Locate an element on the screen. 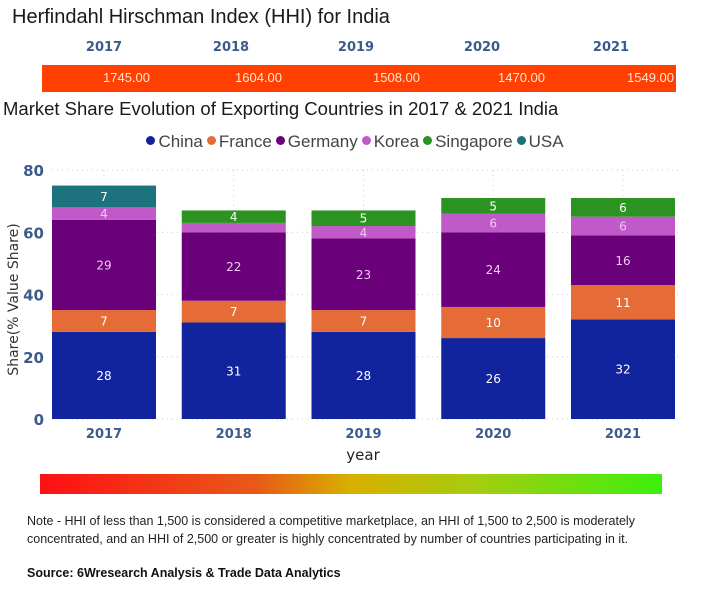  hhi-year-label: 2019 is located at coordinates (356, 47).